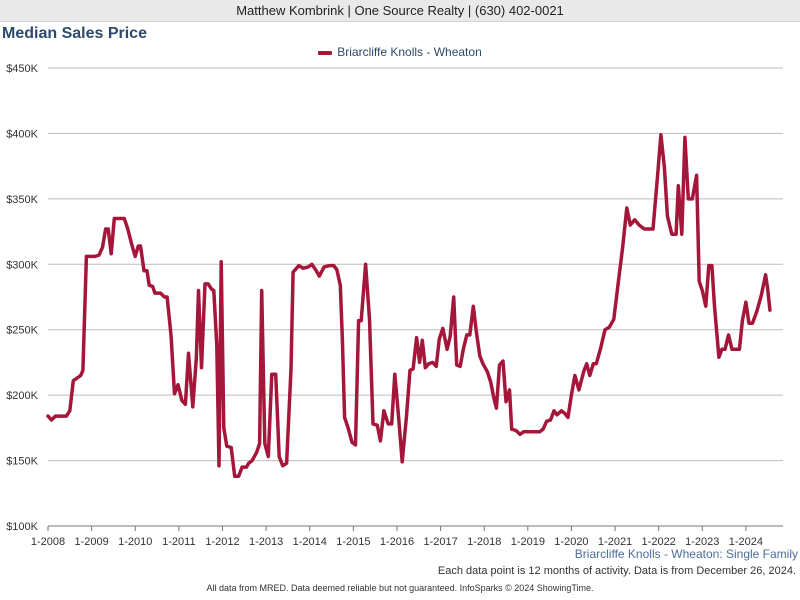 The width and height of the screenshot is (800, 600). I want to click on x-tick-label: 1-2015, so click(353, 542).